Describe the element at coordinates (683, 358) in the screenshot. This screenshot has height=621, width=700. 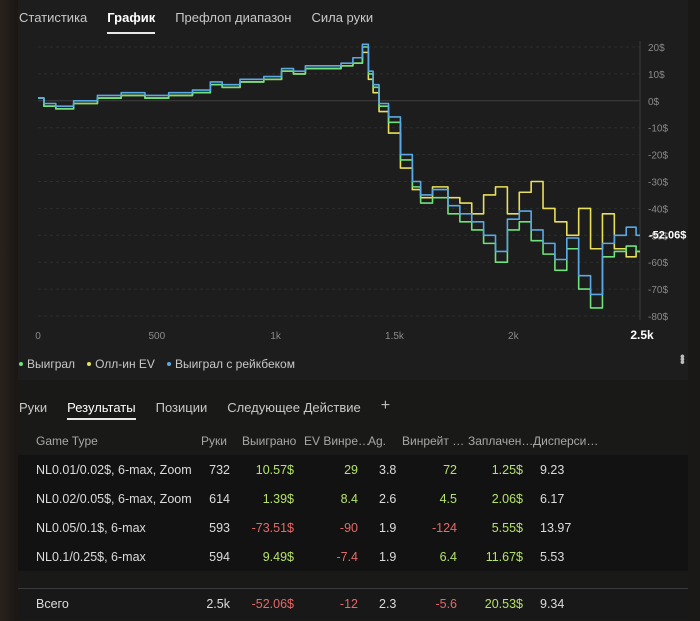
I see `more-options-icon: •••` at that location.